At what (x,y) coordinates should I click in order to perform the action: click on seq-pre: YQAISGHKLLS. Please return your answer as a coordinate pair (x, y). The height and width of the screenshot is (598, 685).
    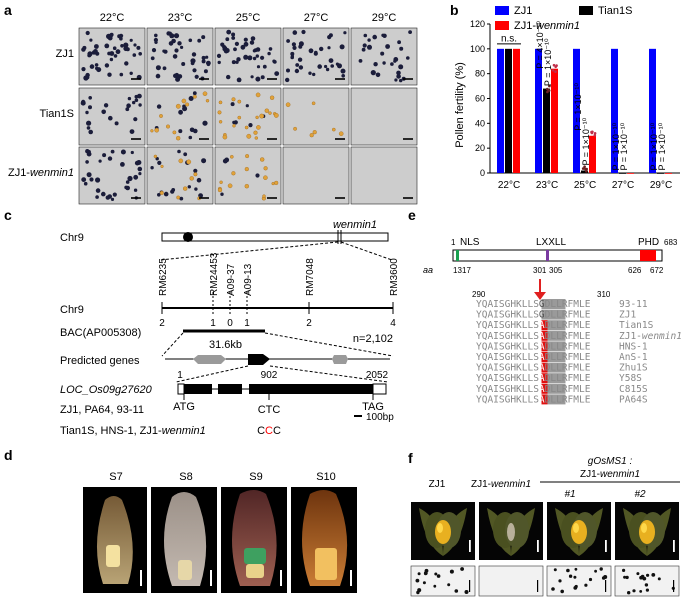
    Looking at the image, I should click on (507, 304).